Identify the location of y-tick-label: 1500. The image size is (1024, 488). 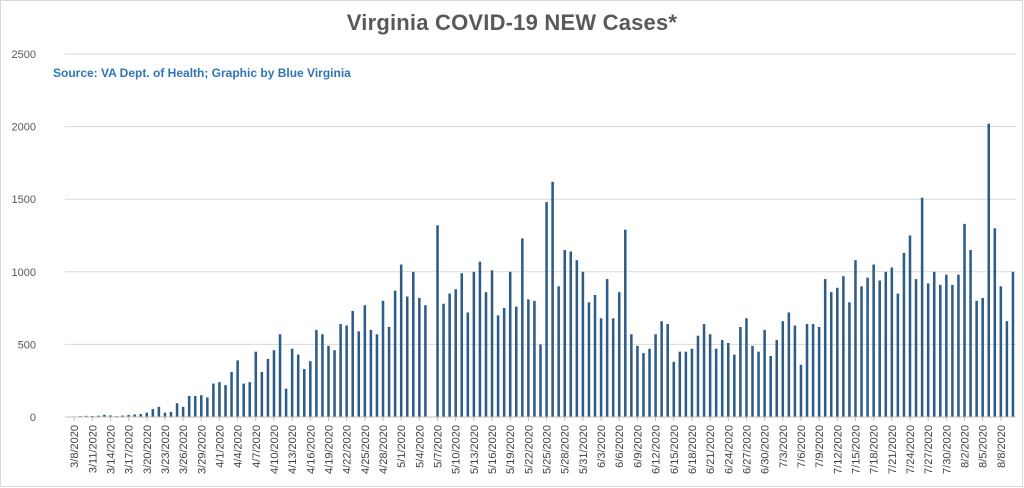
(24, 200).